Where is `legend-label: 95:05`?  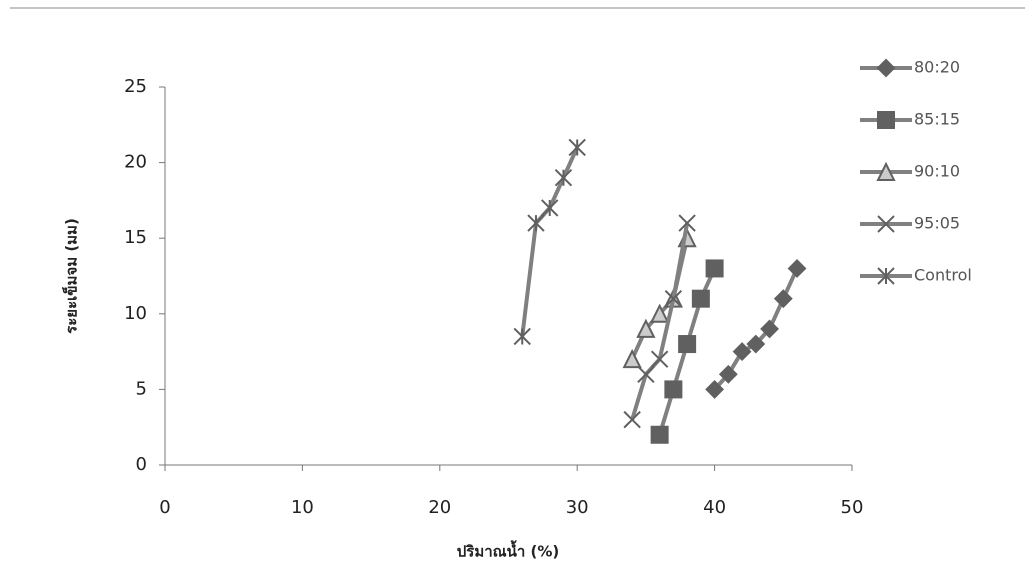 legend-label: 95:05 is located at coordinates (937, 223).